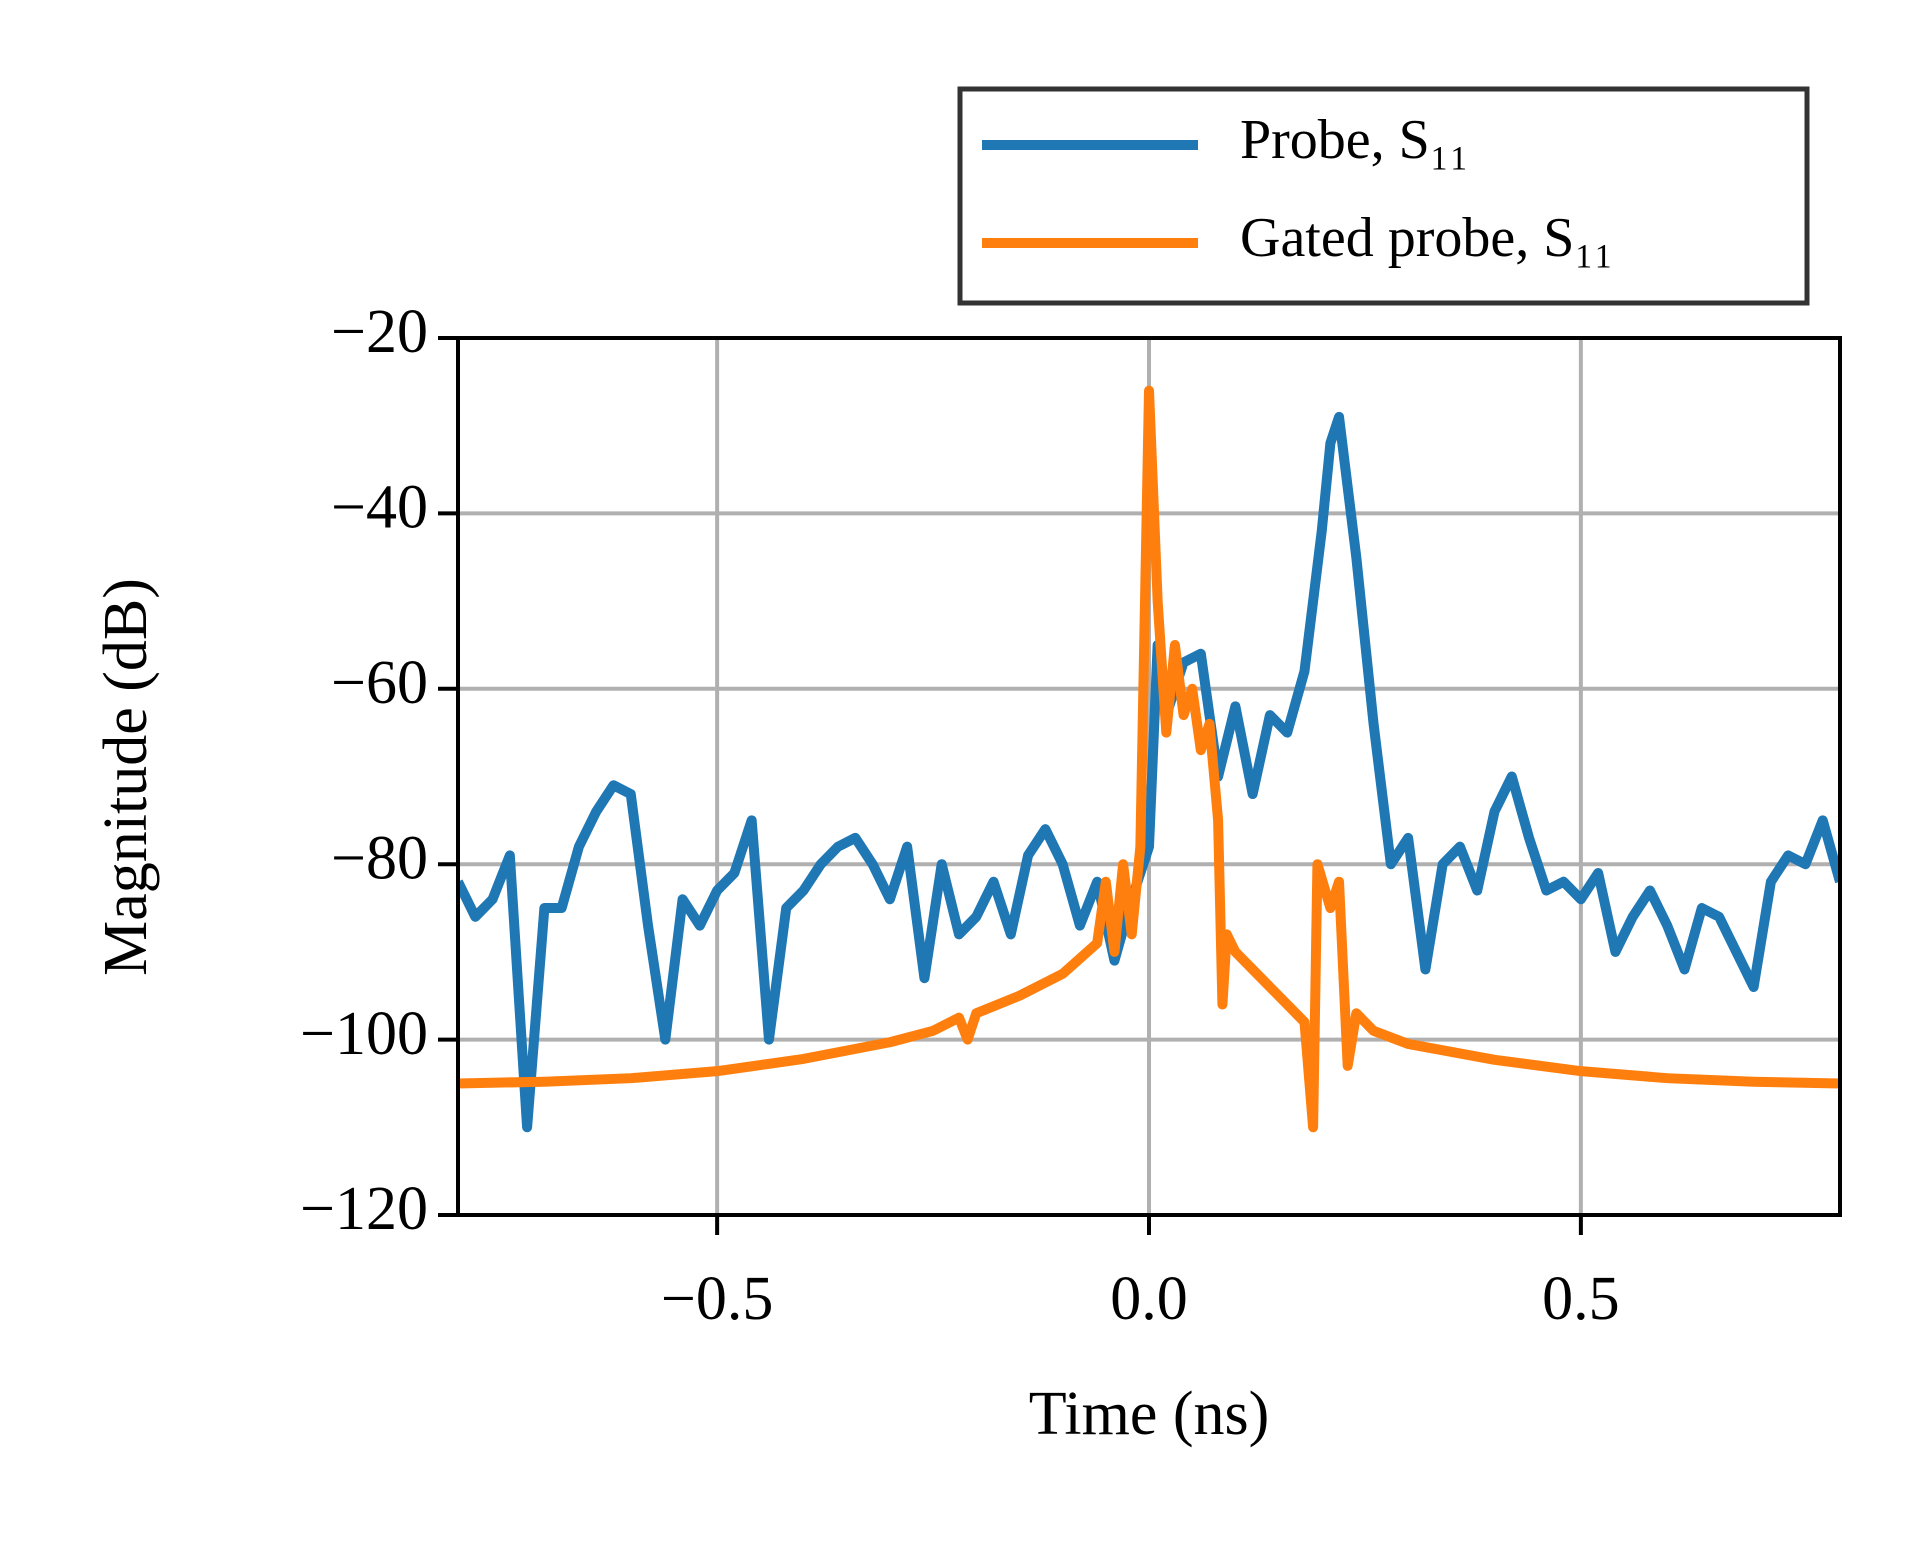  Describe the element at coordinates (1581, 1299) in the screenshot. I see `x-tick-label: 0.5` at that location.